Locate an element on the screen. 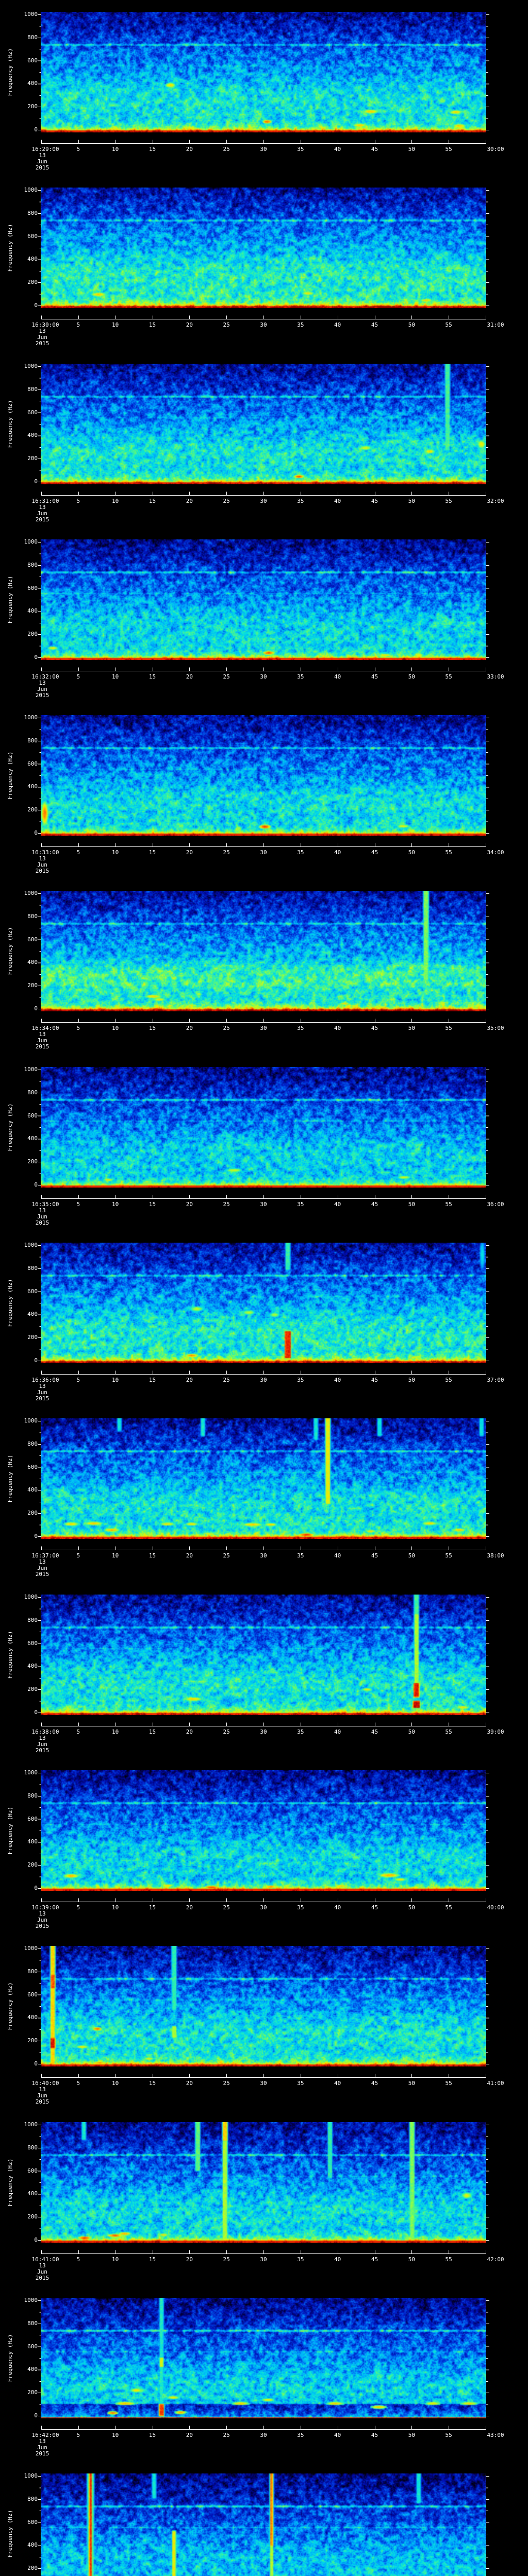 Image resolution: width=528 pixels, height=2576 pixels. x-start-time-label: 16:37:00 is located at coordinates (45, 1555).